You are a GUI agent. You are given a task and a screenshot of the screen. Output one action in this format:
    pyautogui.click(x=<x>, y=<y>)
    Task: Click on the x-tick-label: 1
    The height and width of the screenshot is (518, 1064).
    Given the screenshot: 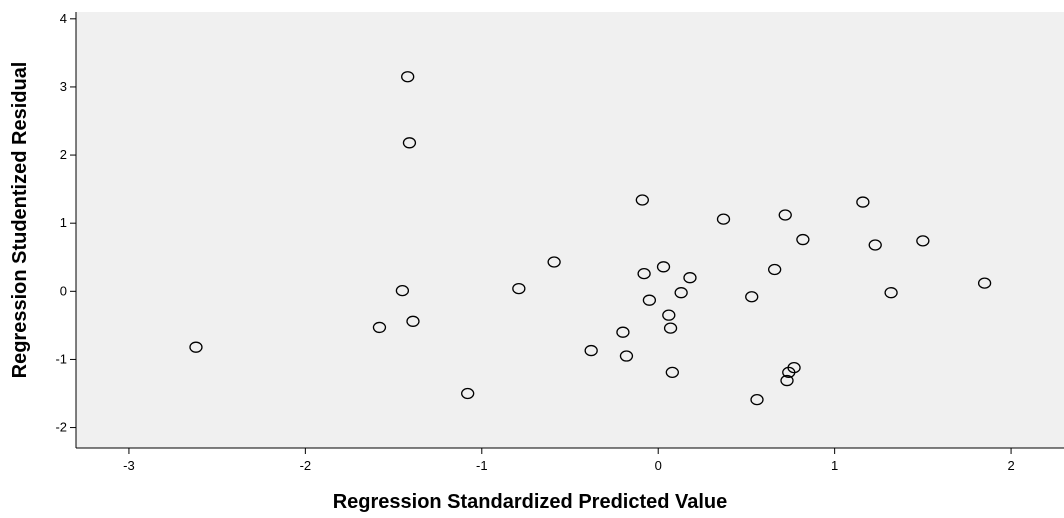 What is the action you would take?
    pyautogui.click(x=834, y=465)
    